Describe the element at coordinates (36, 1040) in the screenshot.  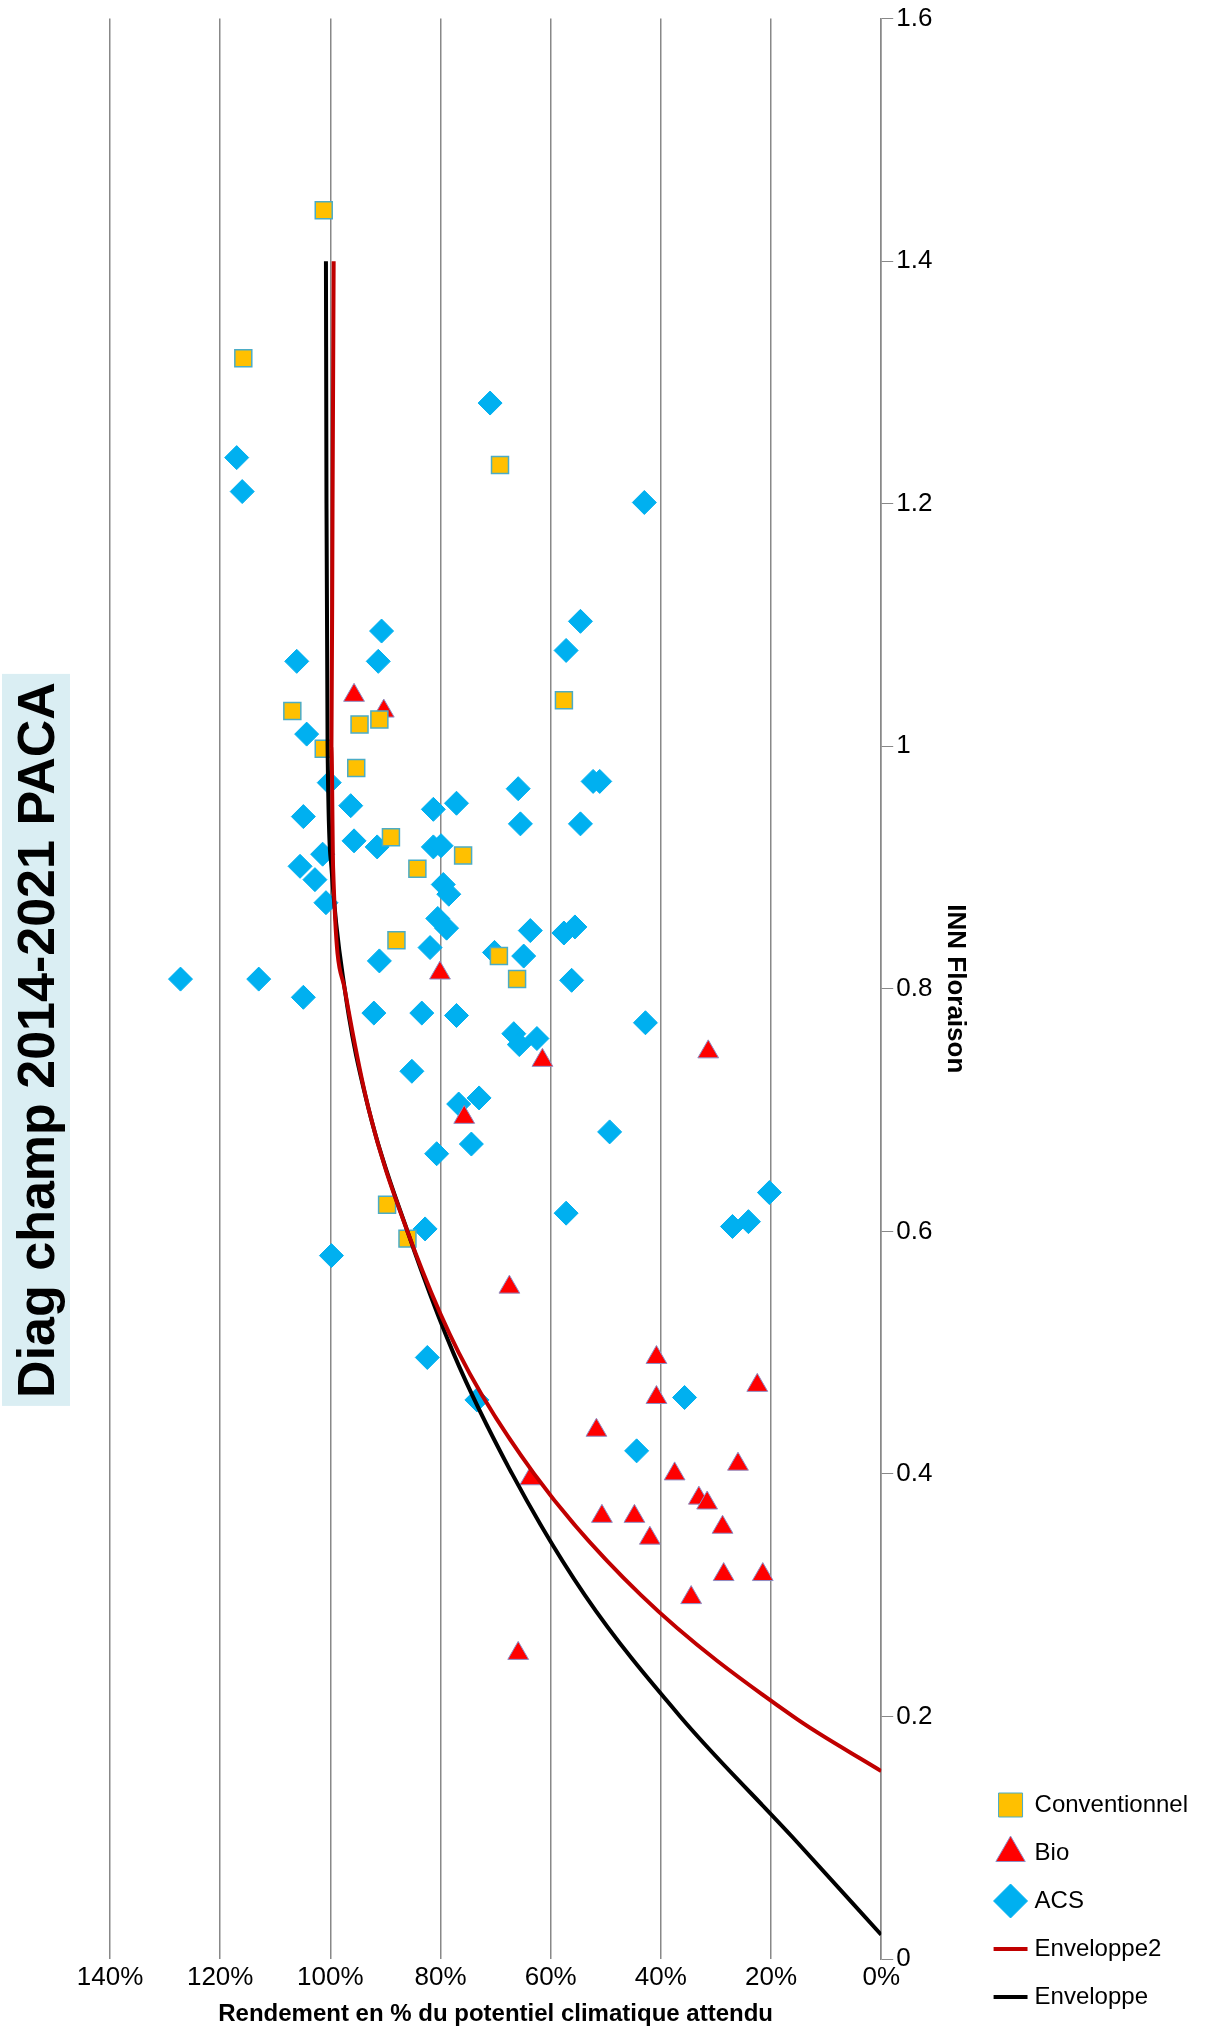
I see `text: Diag champ 2014-2021 PACA` at that location.